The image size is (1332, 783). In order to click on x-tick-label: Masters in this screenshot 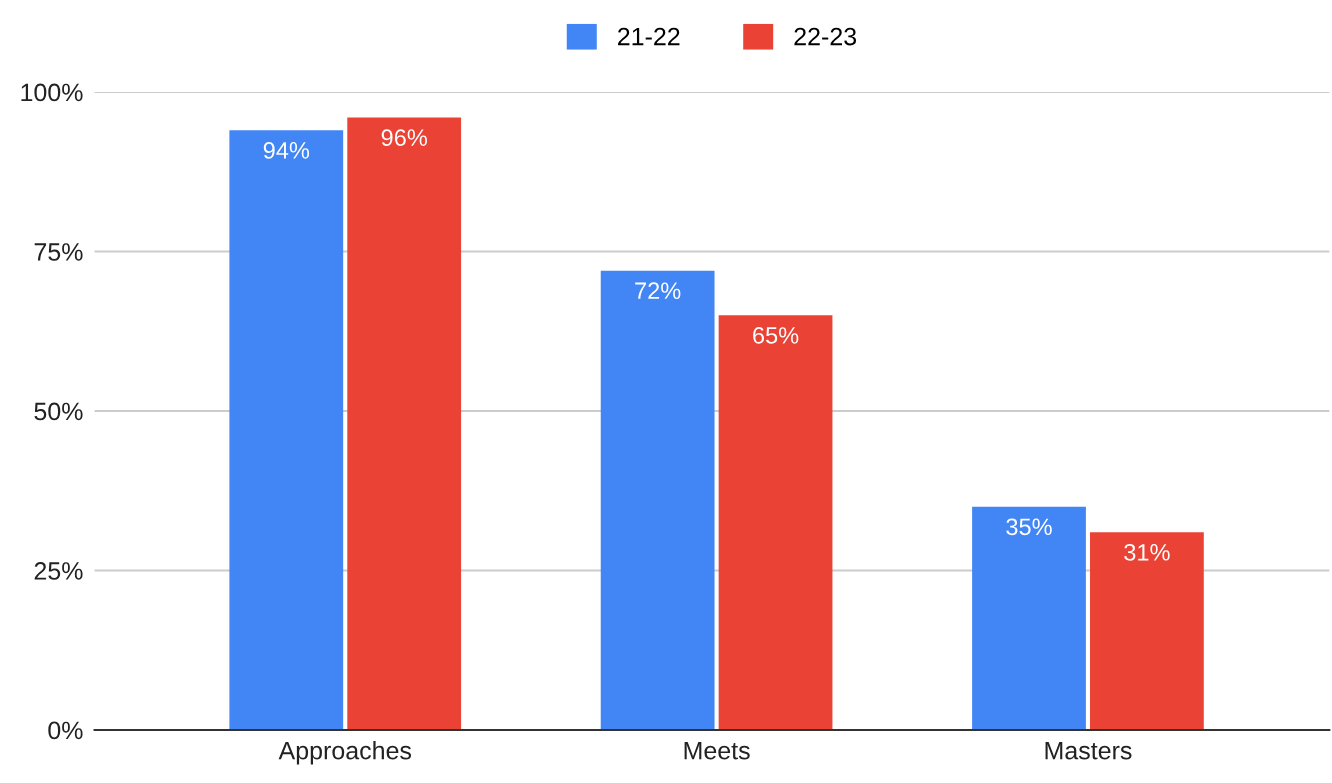, I will do `click(1088, 751)`.